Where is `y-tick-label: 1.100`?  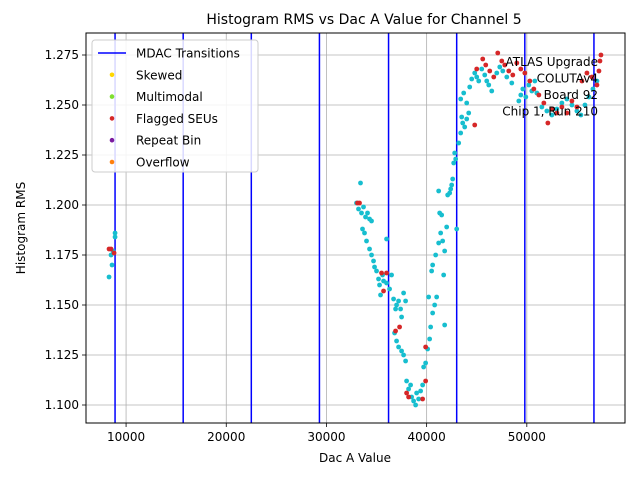
y-tick-label: 1.100 is located at coordinates (62, 405).